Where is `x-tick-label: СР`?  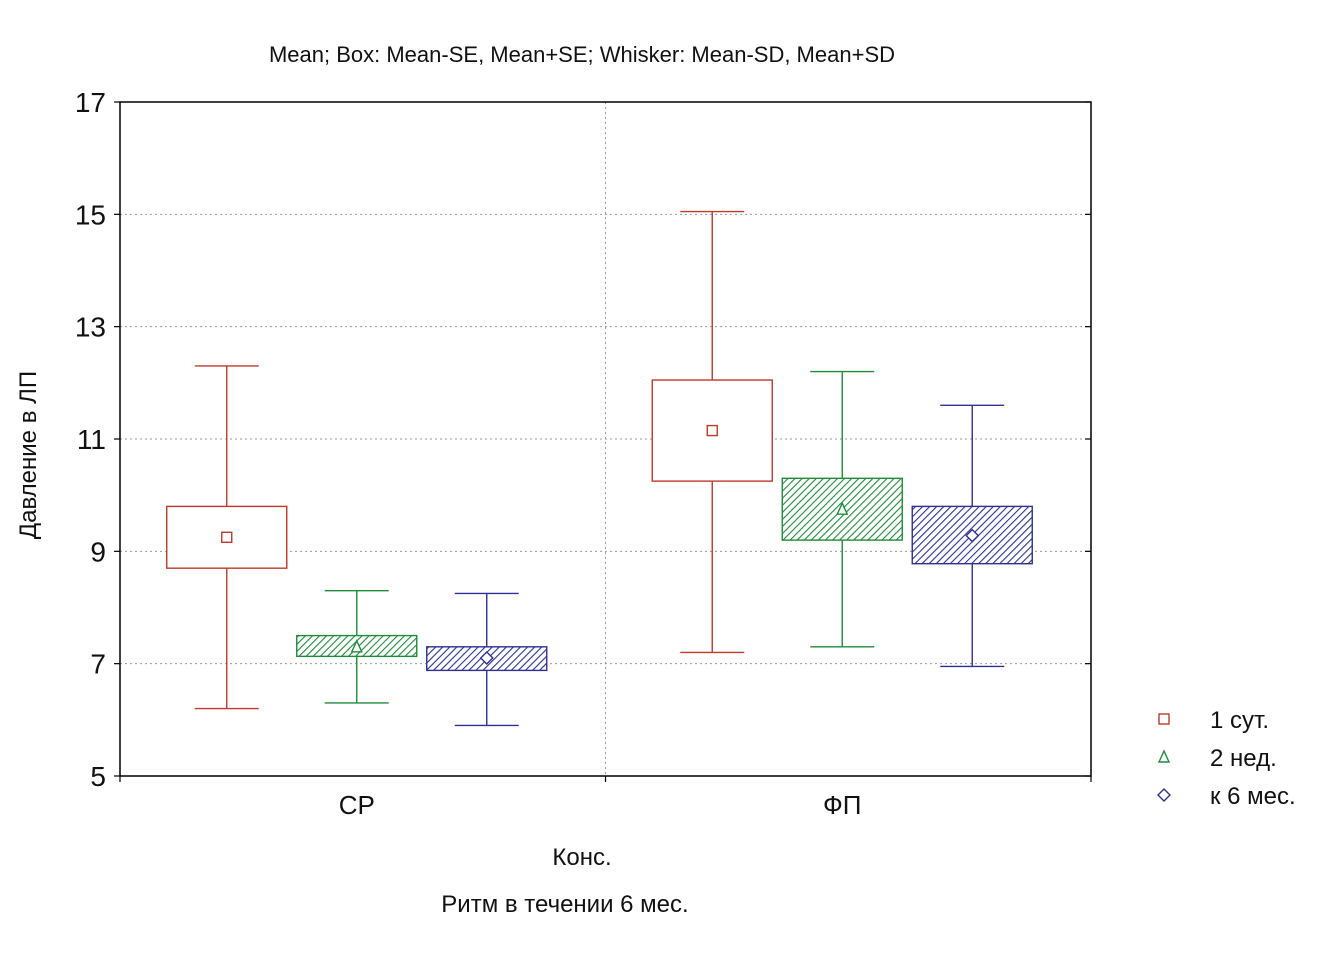 x-tick-label: СР is located at coordinates (357, 805).